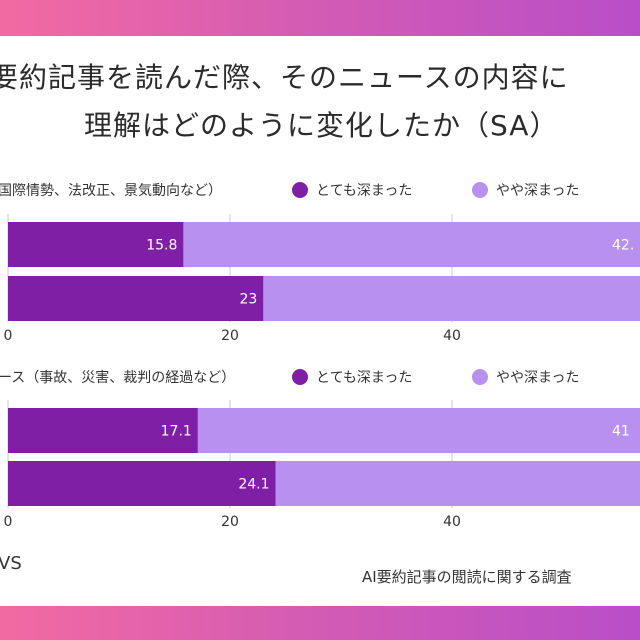 Image resolution: width=640 pixels, height=640 pixels. What do you see at coordinates (467, 577) in the screenshot?
I see `footer-source: AI要約記事の閲読に関する調査` at bounding box center [467, 577].